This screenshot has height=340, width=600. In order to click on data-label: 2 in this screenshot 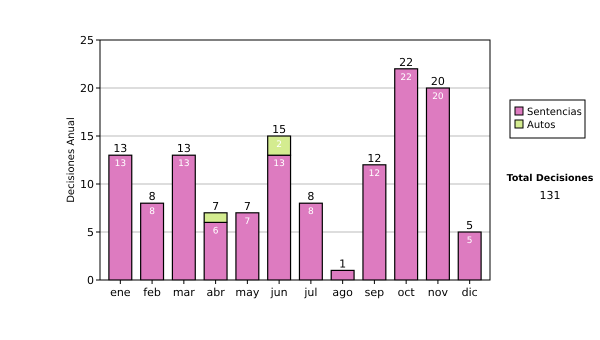, I will do `click(279, 145)`.